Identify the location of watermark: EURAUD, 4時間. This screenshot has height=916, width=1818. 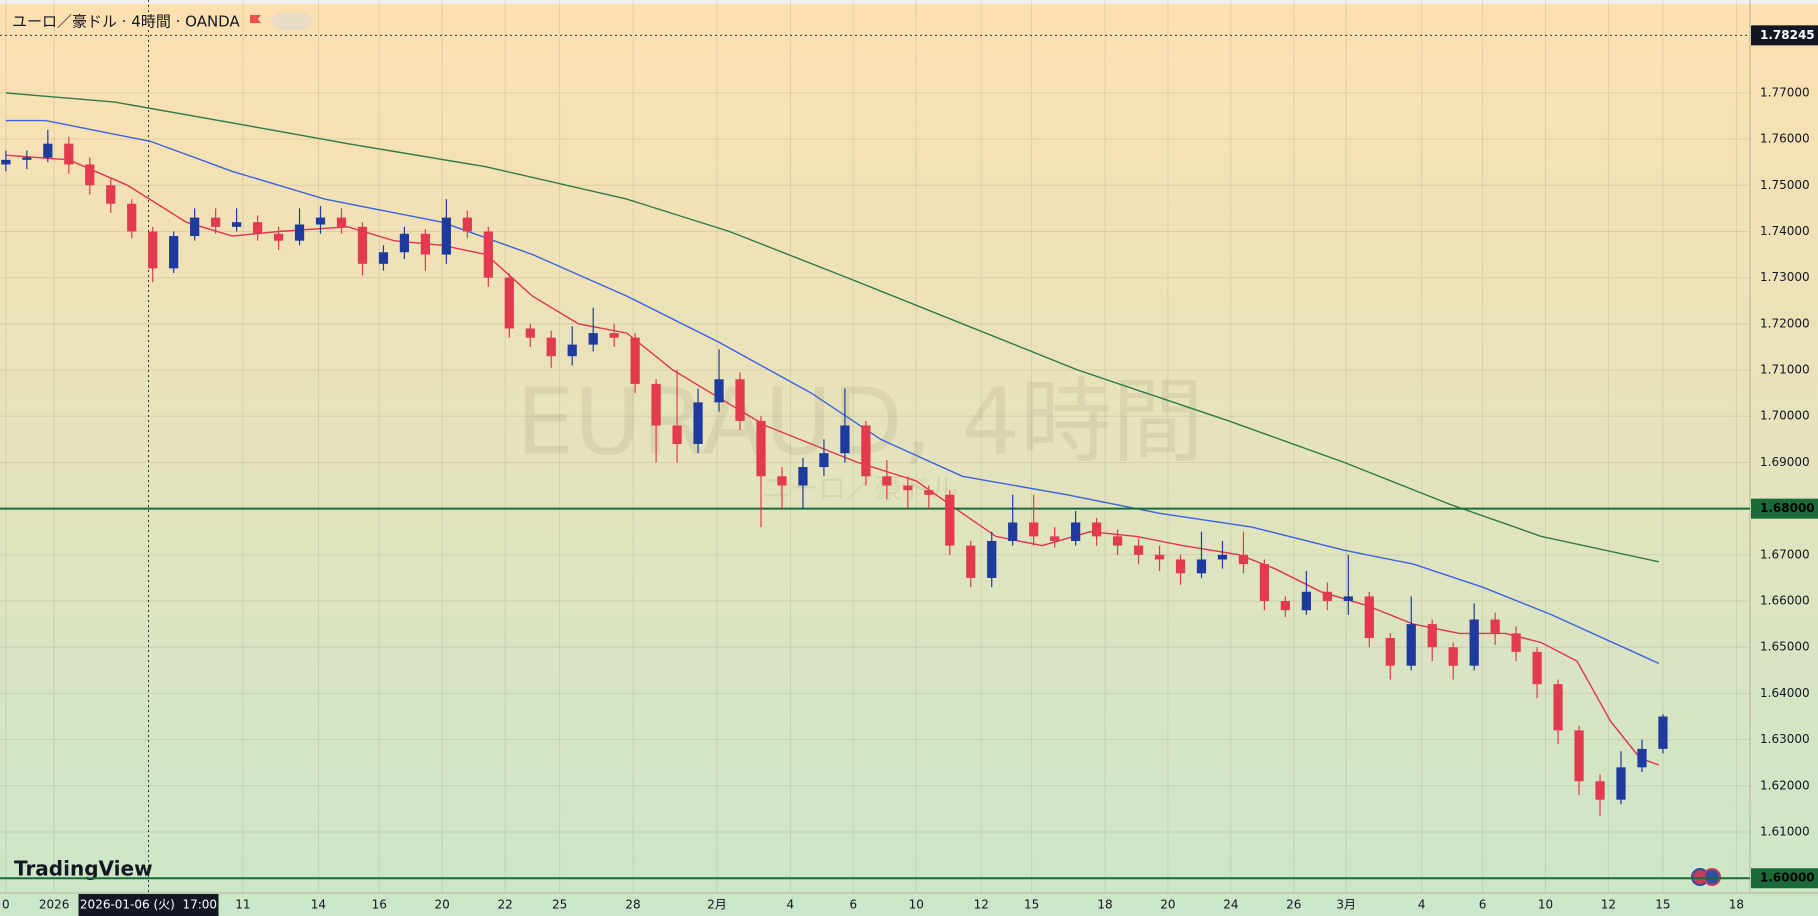
(860, 421).